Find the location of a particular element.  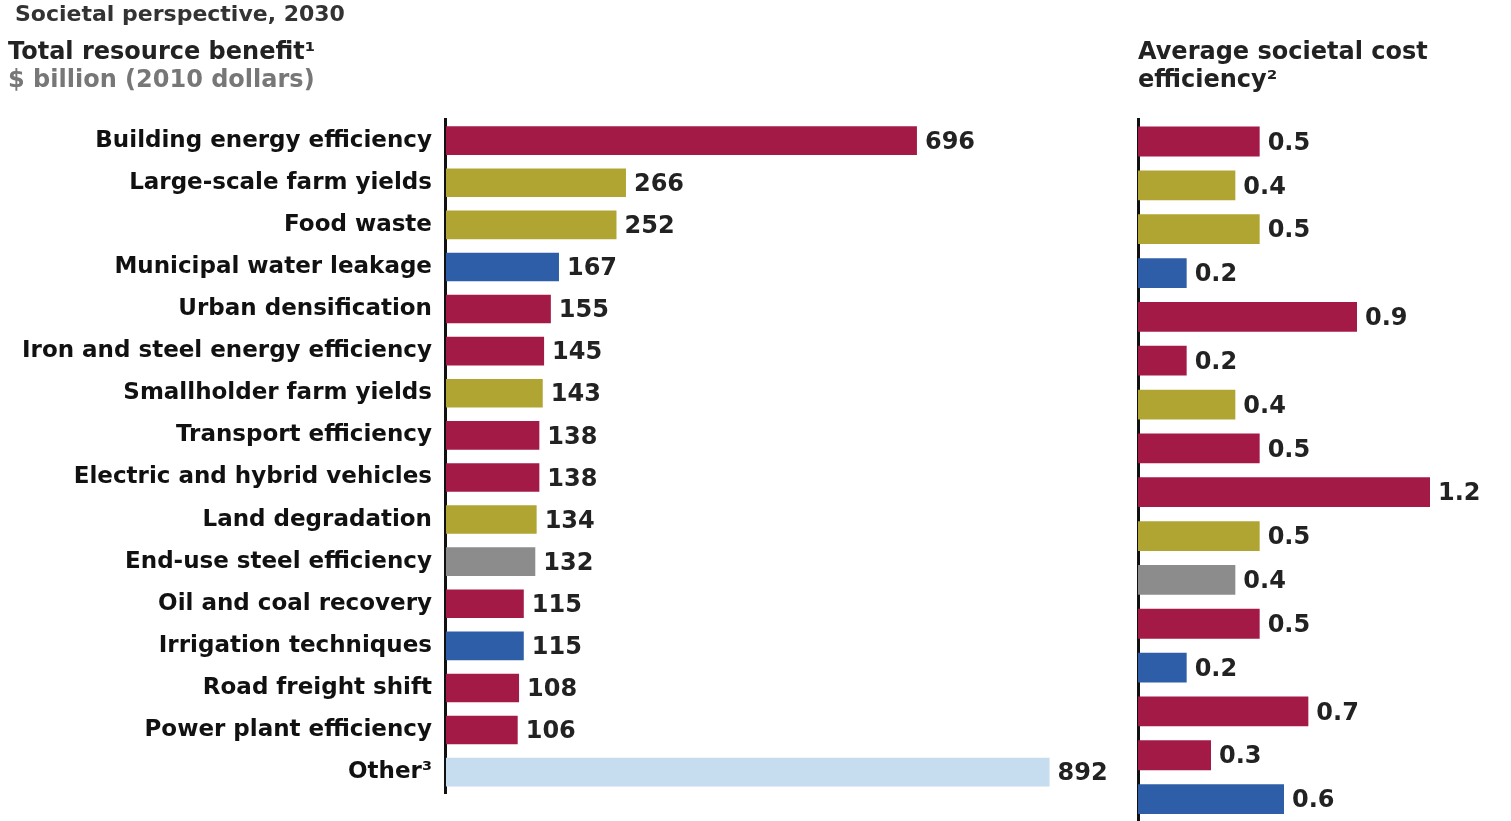

data-label: 1.2 is located at coordinates (1459, 492).